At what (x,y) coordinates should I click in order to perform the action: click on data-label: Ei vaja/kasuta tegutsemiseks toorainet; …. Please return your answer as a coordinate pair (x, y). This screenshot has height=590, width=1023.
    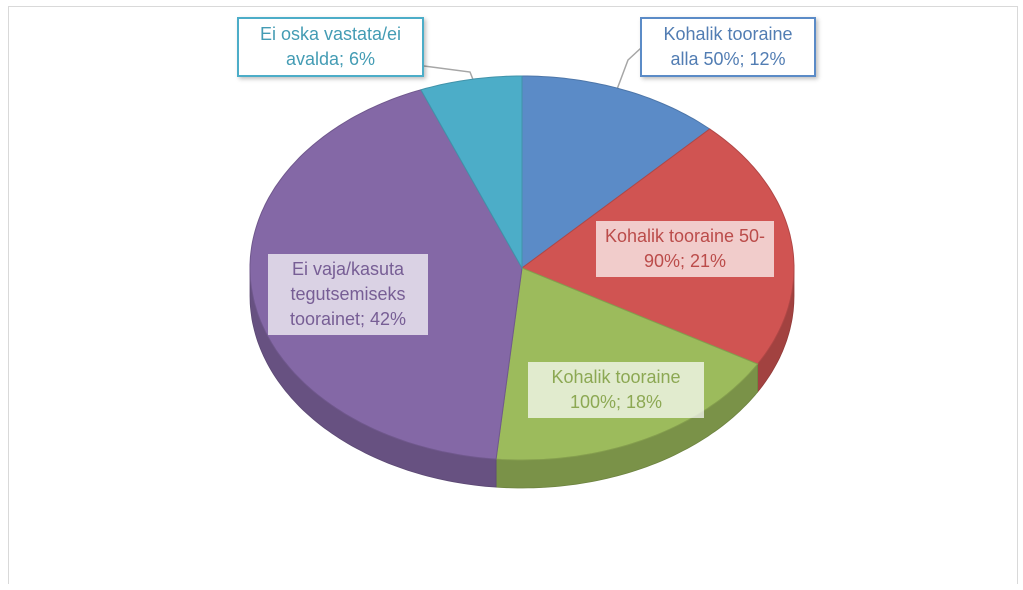
    Looking at the image, I should click on (348, 294).